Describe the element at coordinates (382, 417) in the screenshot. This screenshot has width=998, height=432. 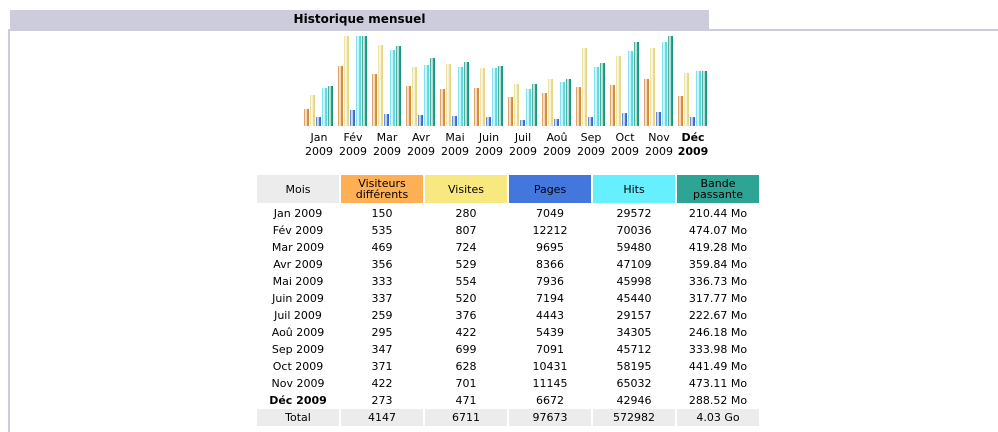
I see `total-visitors: 4147` at that location.